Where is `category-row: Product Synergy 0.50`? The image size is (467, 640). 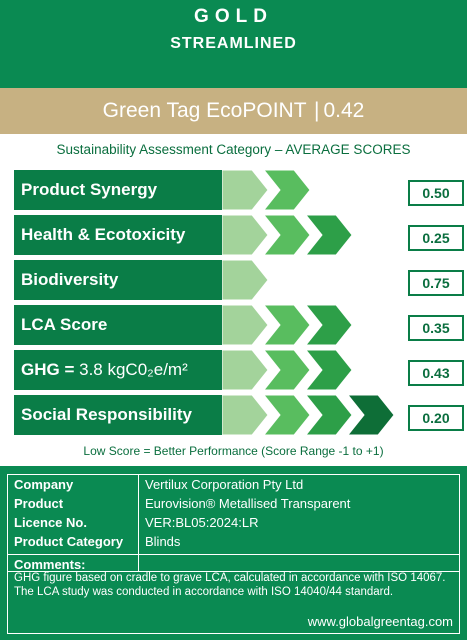
category-row: Product Synergy 0.50 is located at coordinates (239, 190).